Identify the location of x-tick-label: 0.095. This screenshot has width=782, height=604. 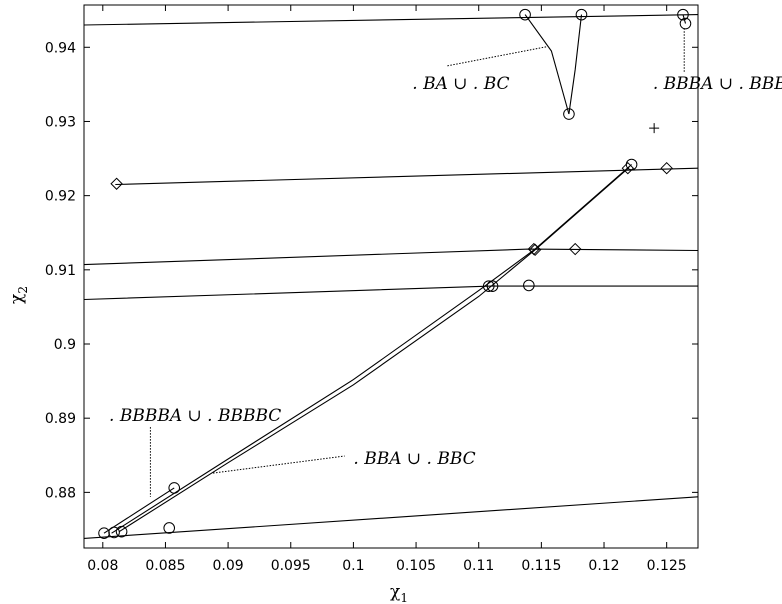
(291, 566).